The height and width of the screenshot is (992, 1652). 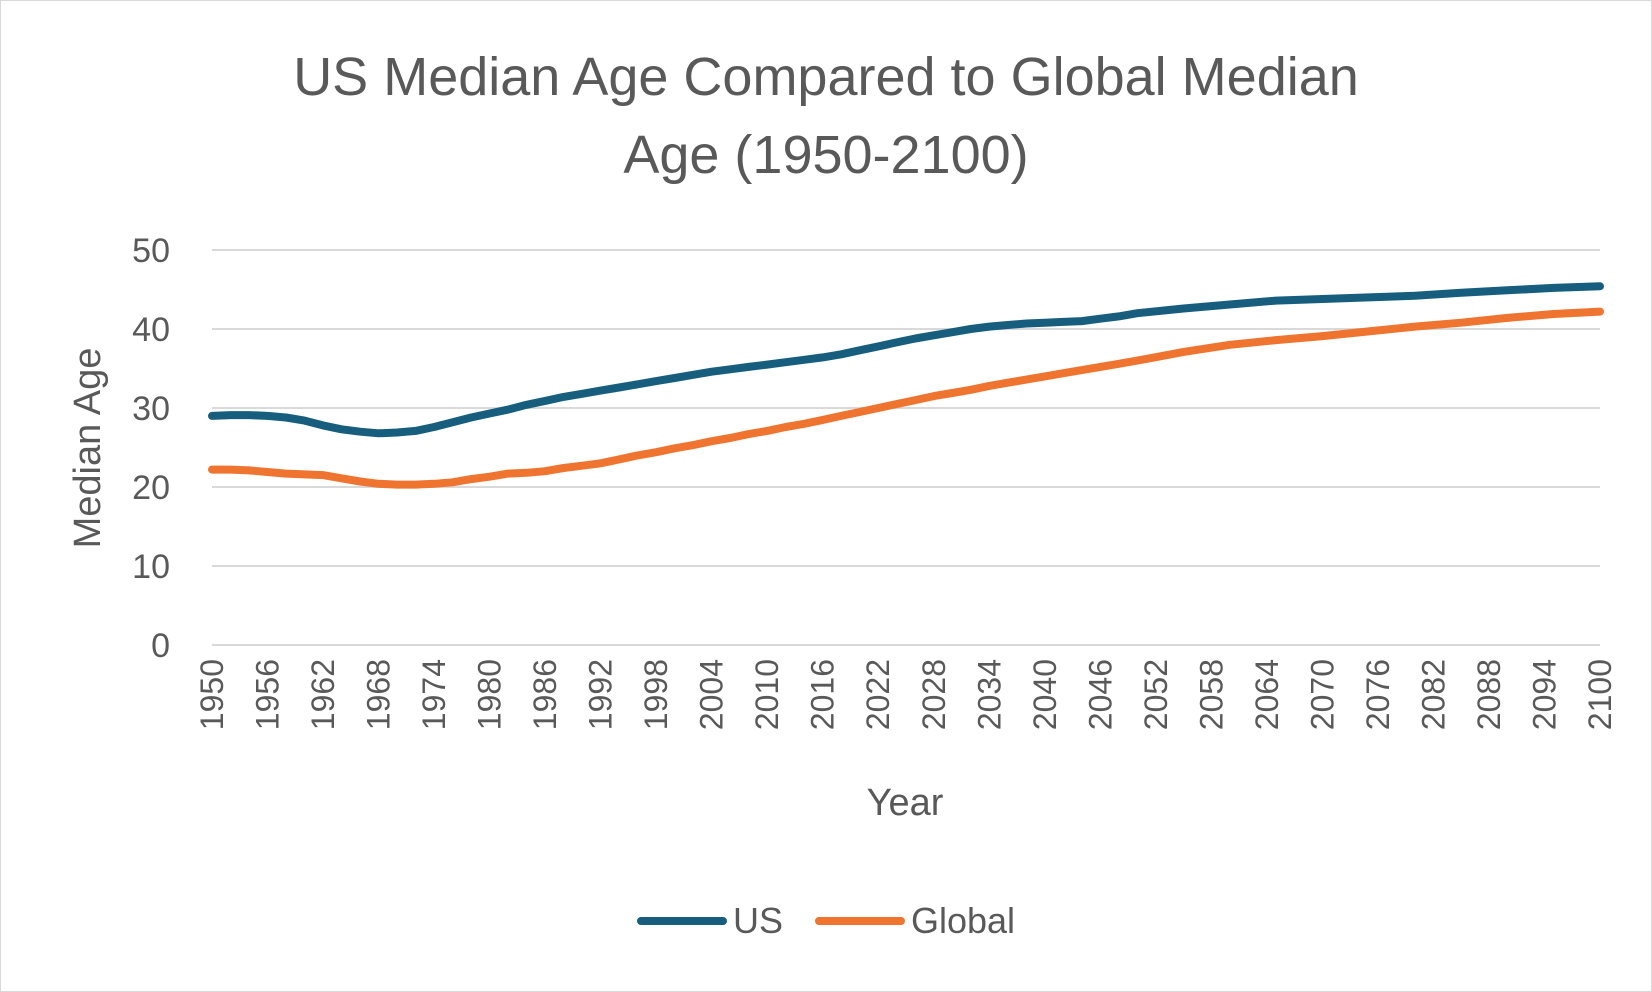 What do you see at coordinates (757, 920) in the screenshot?
I see `legend-label-us: US` at bounding box center [757, 920].